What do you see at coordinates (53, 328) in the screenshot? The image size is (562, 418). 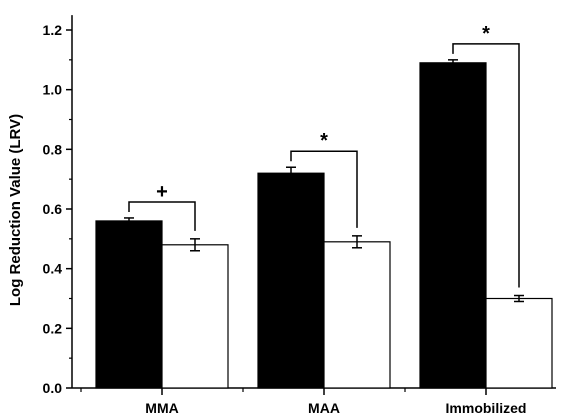 I see `y-tick-label: 0.2` at bounding box center [53, 328].